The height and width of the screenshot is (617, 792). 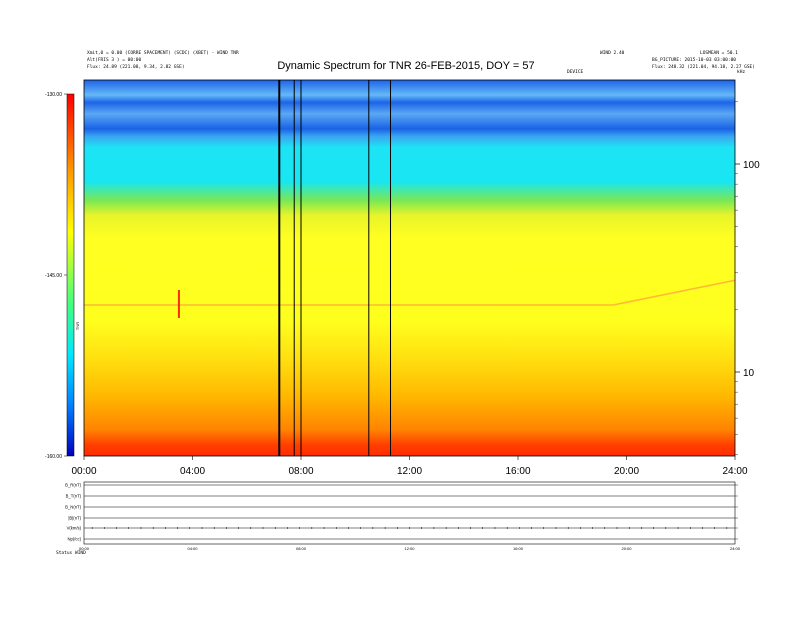 I want to click on lower-tick-label: 04:00, so click(x=192, y=548).